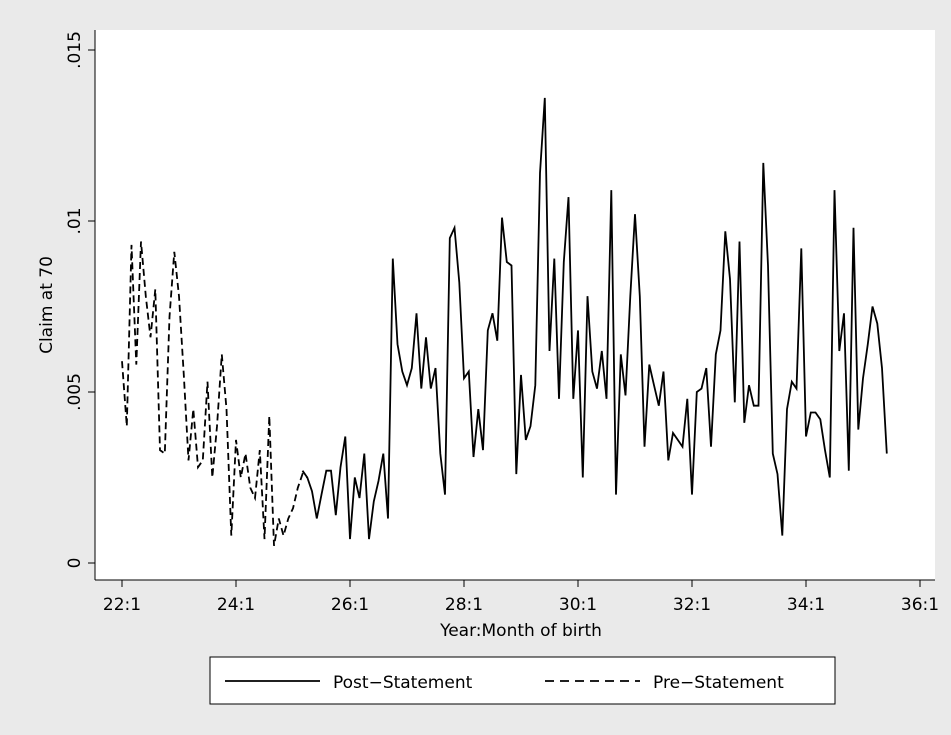  What do you see at coordinates (578, 605) in the screenshot?
I see `x-tick-label: 30:1` at bounding box center [578, 605].